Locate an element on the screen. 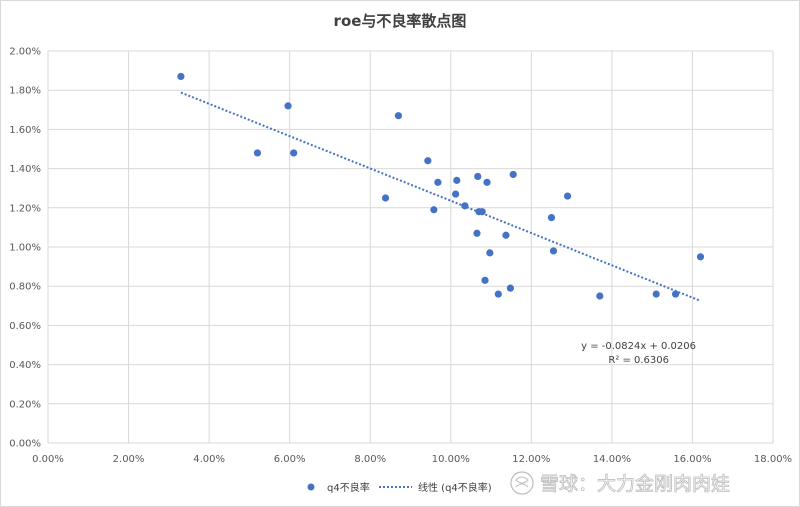 This screenshot has height=507, width=800. y-tick-label: 1.00% is located at coordinates (25, 248).